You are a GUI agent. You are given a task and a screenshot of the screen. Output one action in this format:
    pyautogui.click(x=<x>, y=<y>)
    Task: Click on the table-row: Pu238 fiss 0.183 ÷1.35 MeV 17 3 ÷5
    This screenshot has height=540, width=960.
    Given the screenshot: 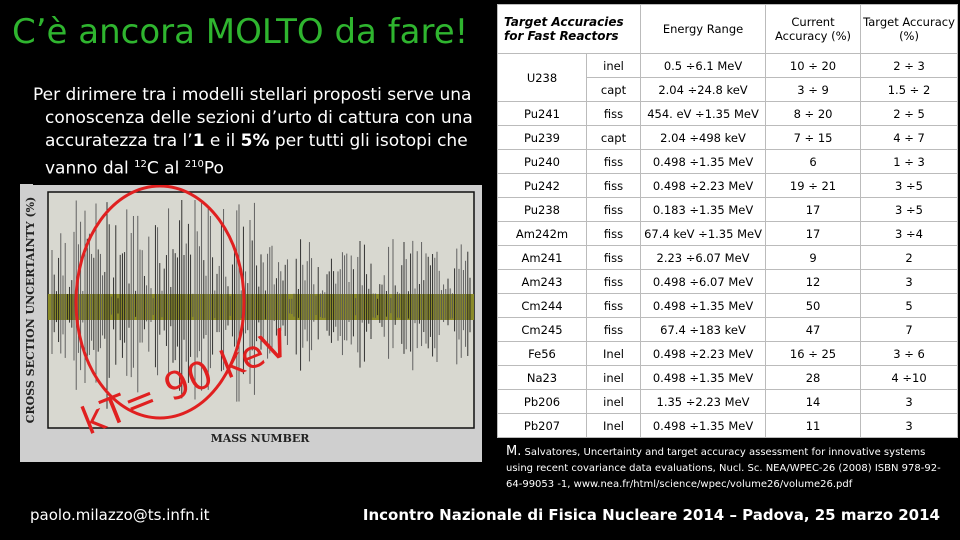 What is the action you would take?
    pyautogui.click(x=728, y=209)
    